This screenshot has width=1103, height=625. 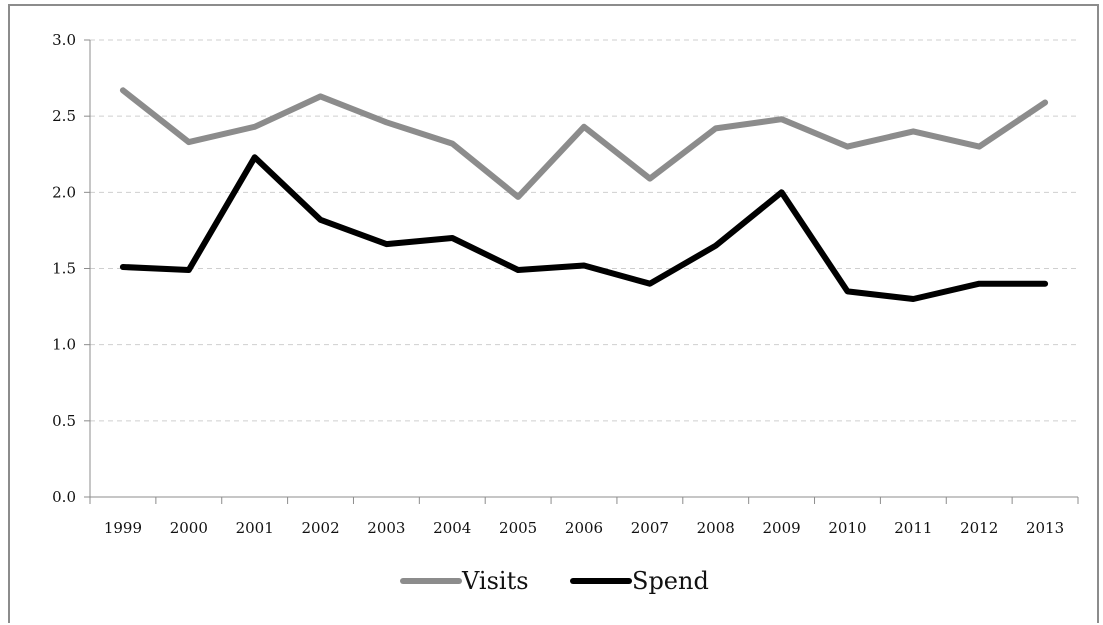 What do you see at coordinates (64, 345) in the screenshot?
I see `y-tick-label: 1.0` at bounding box center [64, 345].